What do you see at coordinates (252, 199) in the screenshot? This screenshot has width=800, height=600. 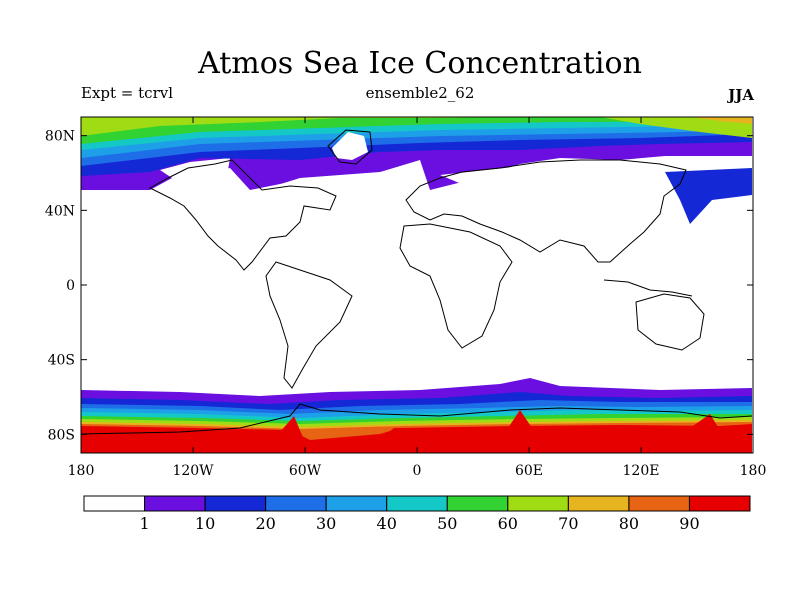 I see `na-land-mask` at bounding box center [252, 199].